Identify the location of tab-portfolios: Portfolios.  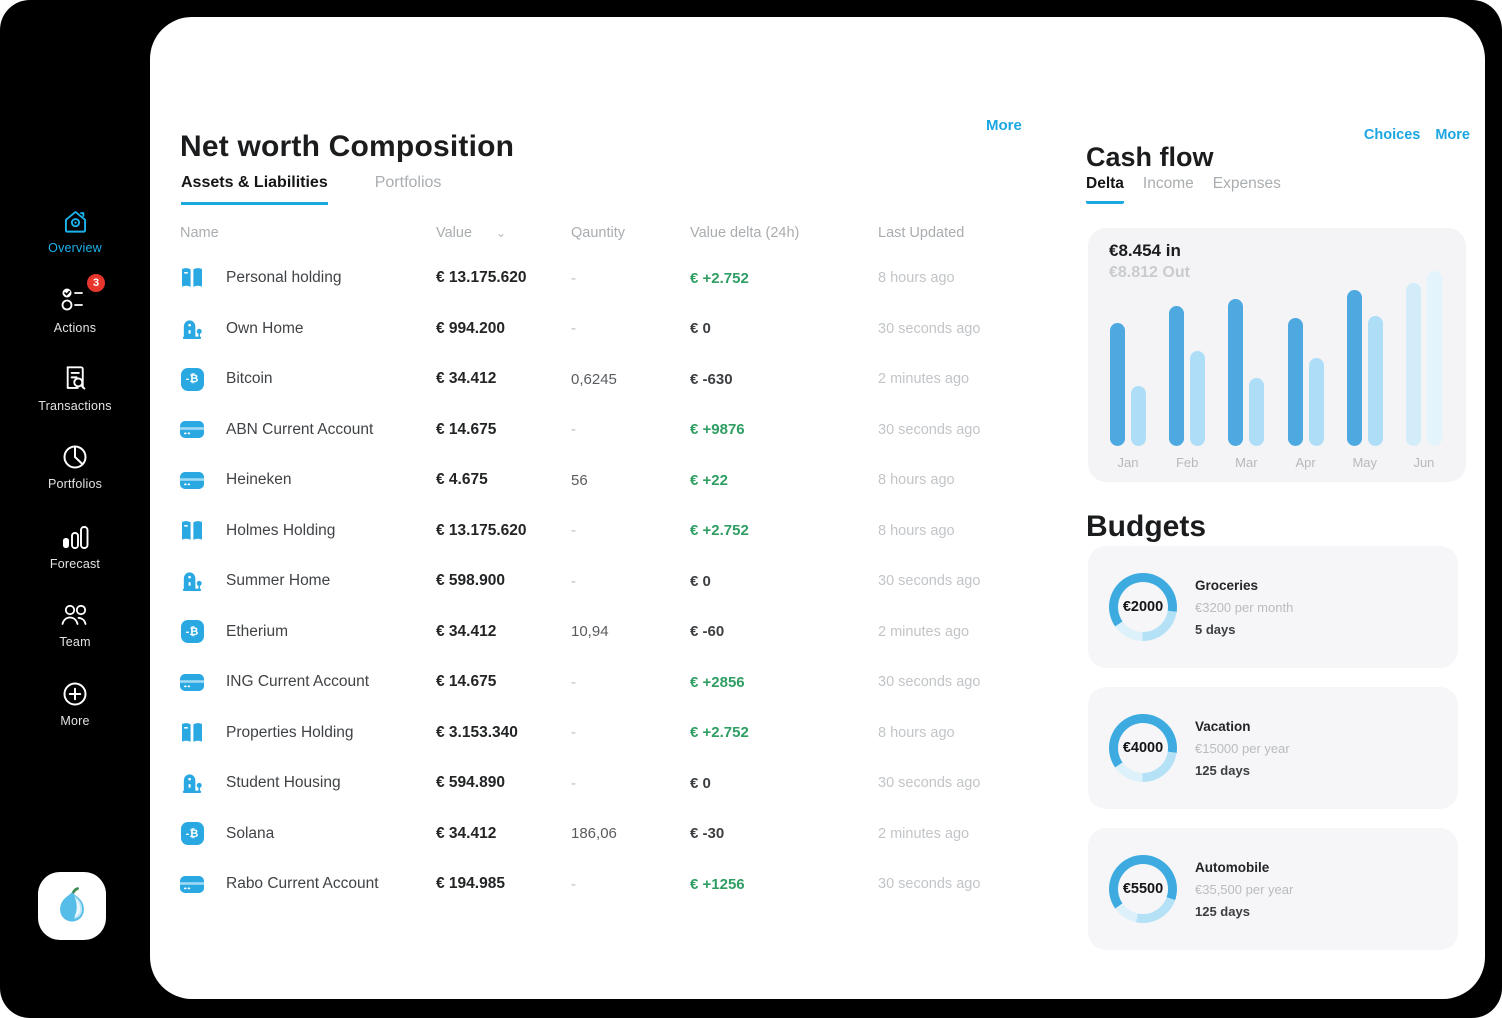
(408, 182).